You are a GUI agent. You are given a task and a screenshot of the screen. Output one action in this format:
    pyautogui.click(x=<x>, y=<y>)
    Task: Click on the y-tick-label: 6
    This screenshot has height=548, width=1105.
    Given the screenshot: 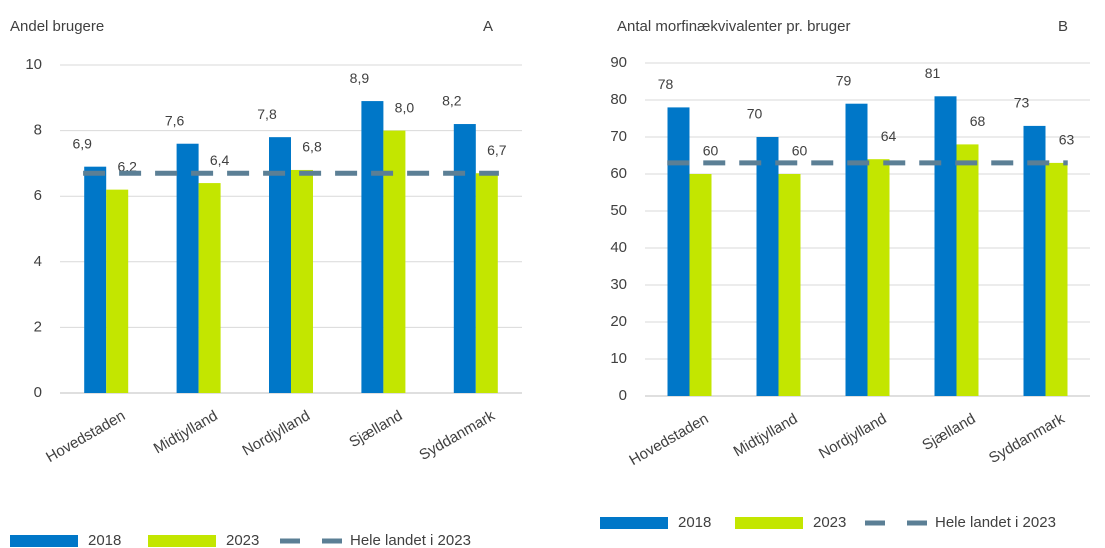 What is the action you would take?
    pyautogui.click(x=38, y=195)
    